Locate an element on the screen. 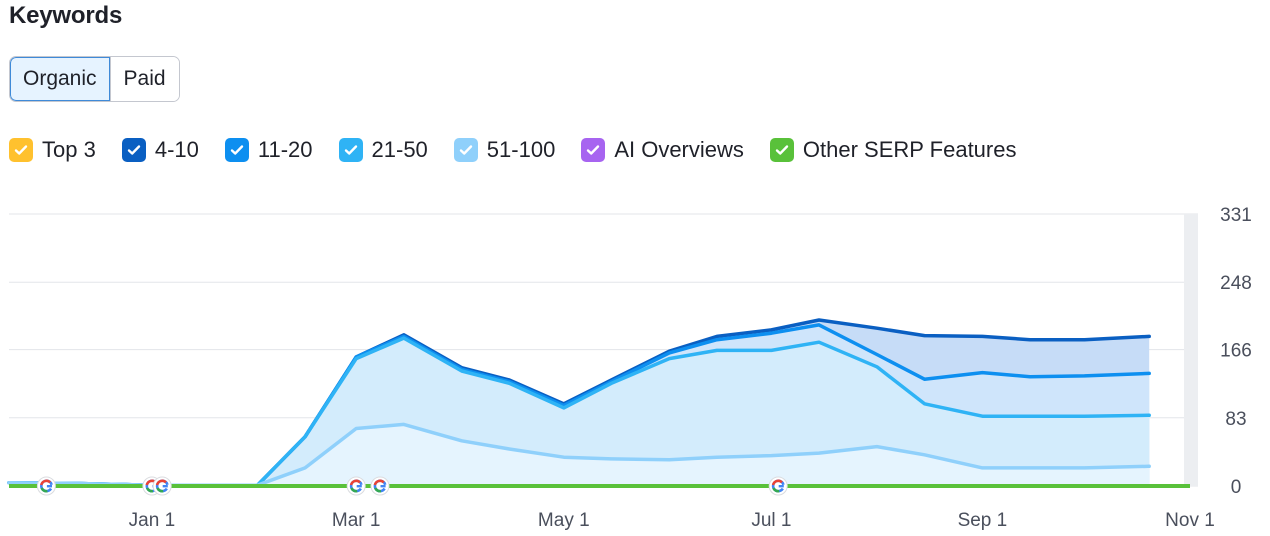  legend-item-4-10: 4-10 is located at coordinates (160, 150).